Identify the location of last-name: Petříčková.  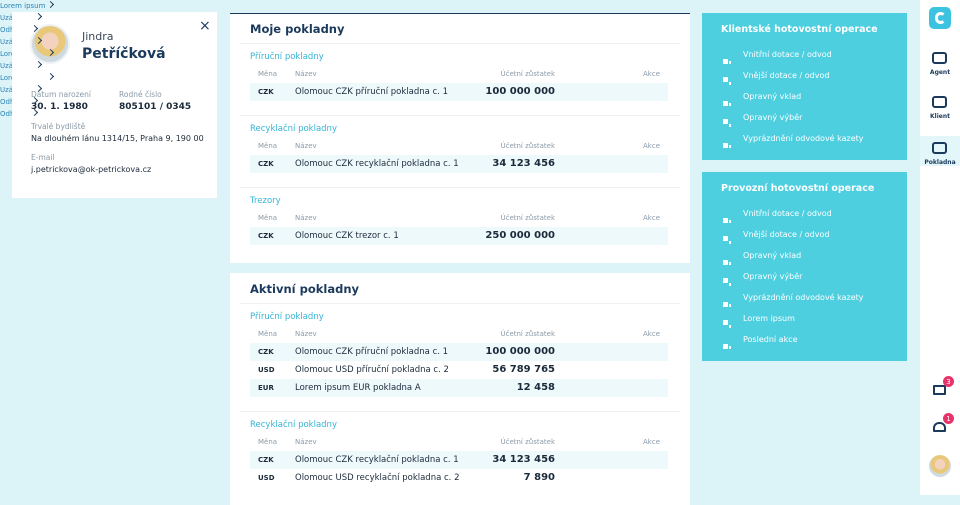
(124, 54).